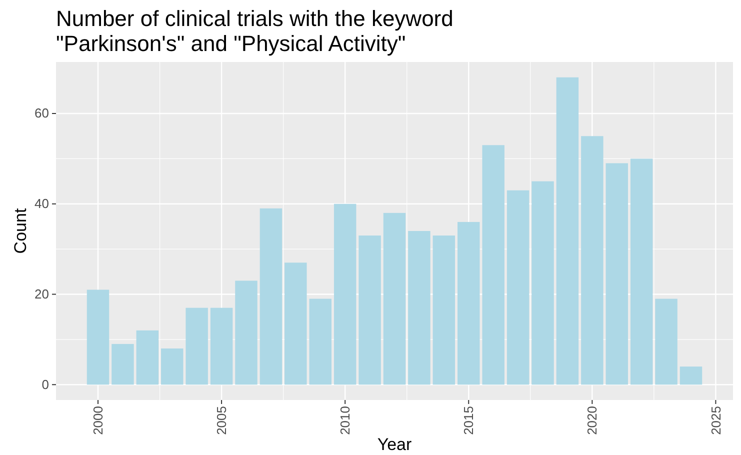 The height and width of the screenshot is (455, 741). Describe the element at coordinates (255, 31) in the screenshot. I see `chart-title: Number of clinical trials with the keyword "Parkinson's" and "Physical Activity"` at that location.